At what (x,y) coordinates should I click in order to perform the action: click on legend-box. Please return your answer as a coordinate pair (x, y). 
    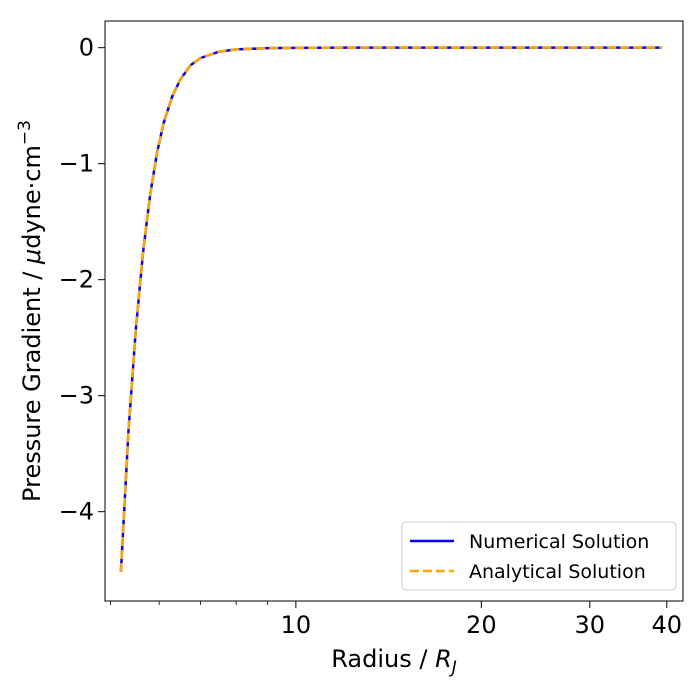
    Looking at the image, I should click on (539, 556).